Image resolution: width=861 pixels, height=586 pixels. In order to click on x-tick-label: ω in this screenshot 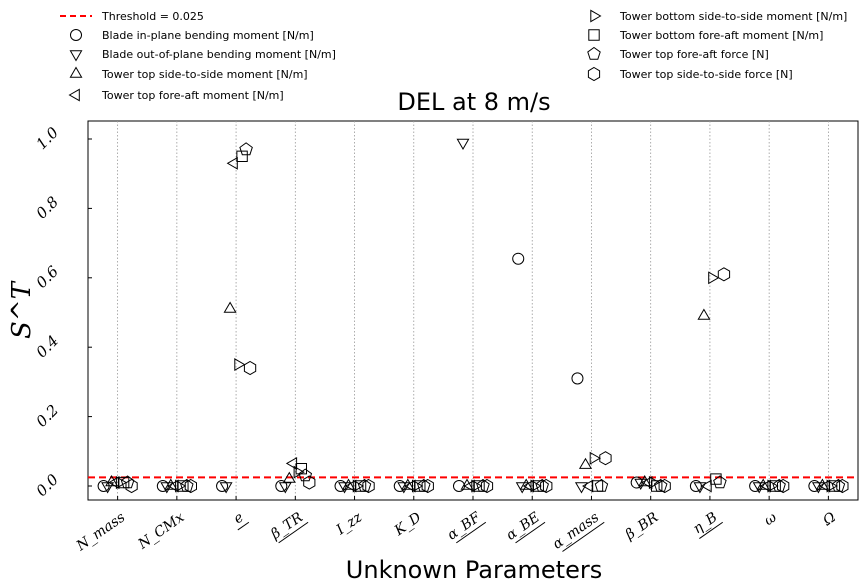, I will do `click(770, 519)`.